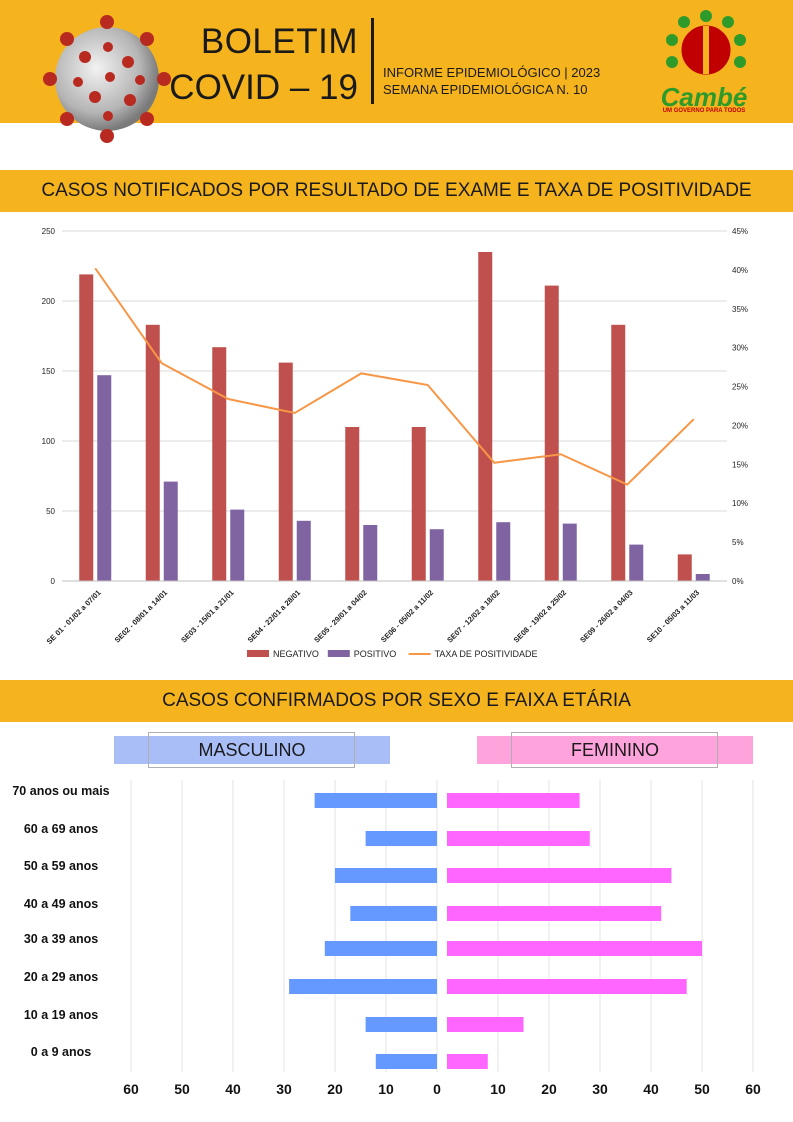  What do you see at coordinates (107, 79) in the screenshot?
I see `coronavirus-icon` at bounding box center [107, 79].